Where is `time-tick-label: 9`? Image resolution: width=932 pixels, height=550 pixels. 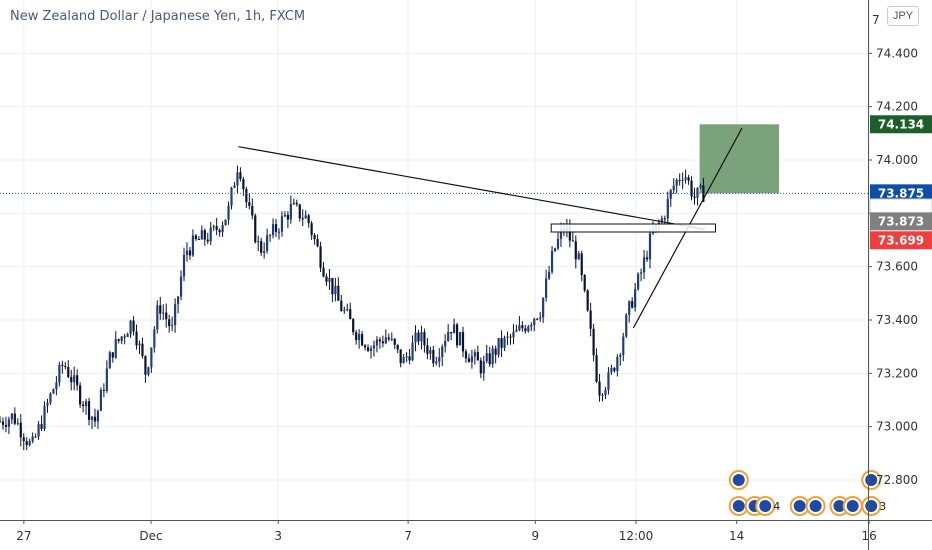 time-tick-label: 9 is located at coordinates (535, 536).